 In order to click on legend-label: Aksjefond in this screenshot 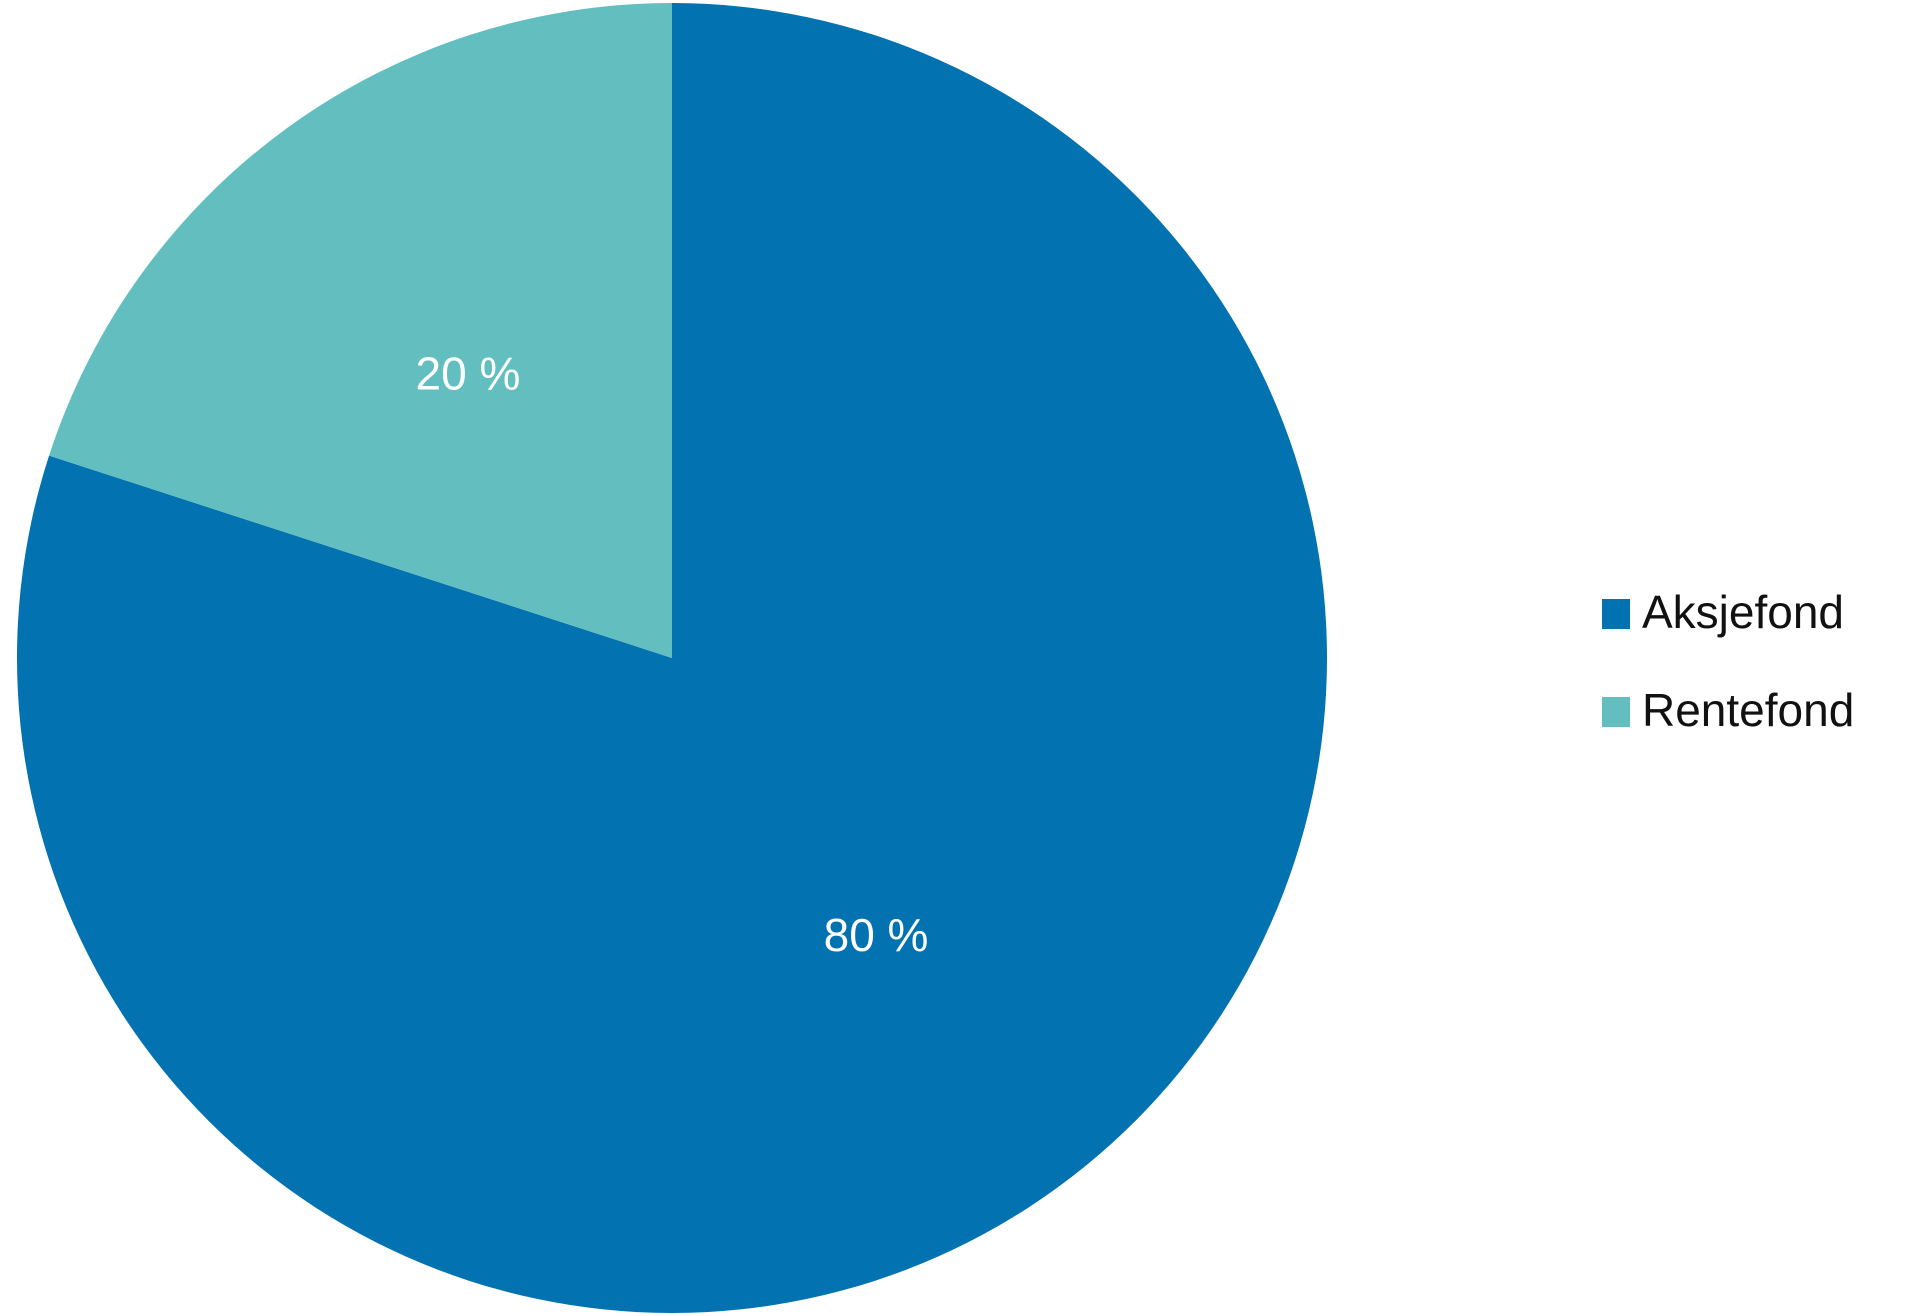, I will do `click(1743, 612)`.